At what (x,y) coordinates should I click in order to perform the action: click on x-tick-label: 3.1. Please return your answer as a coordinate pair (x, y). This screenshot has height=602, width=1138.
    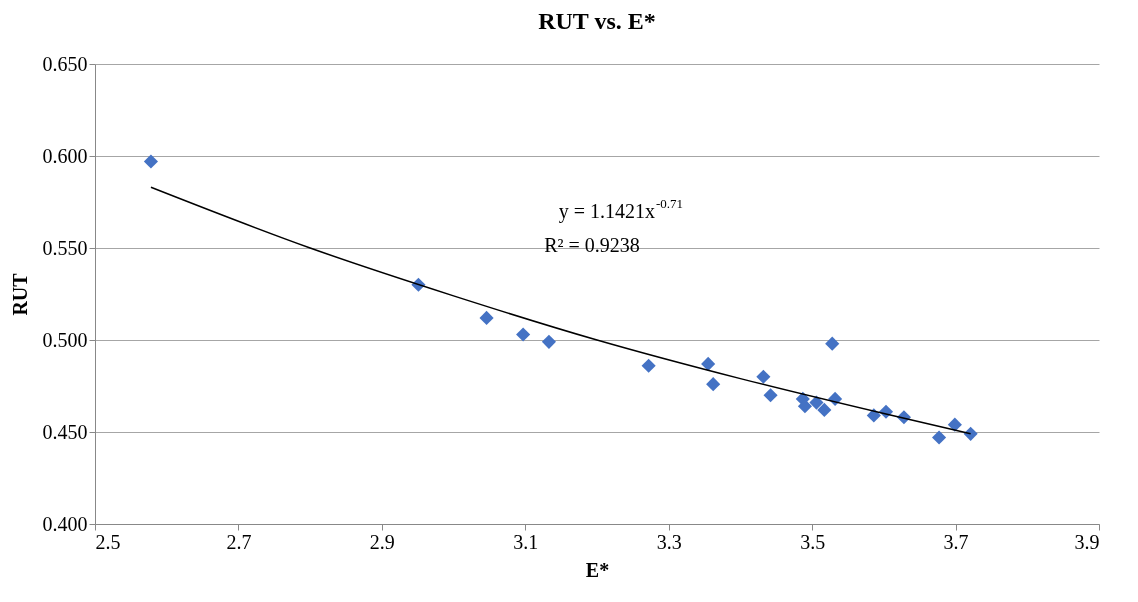
    Looking at the image, I should click on (526, 541).